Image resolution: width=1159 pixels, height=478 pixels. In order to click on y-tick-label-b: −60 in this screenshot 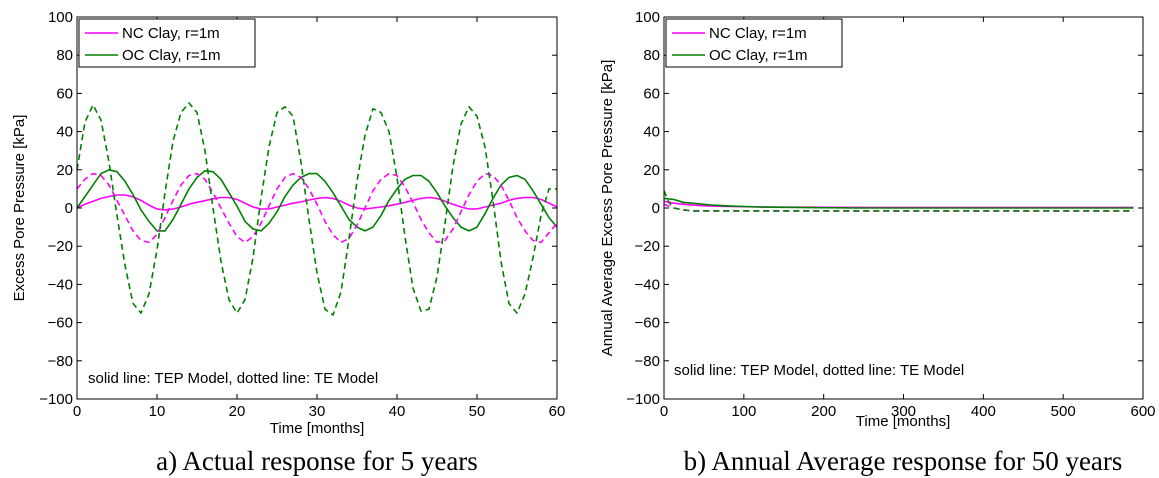, I will do `click(647, 323)`.